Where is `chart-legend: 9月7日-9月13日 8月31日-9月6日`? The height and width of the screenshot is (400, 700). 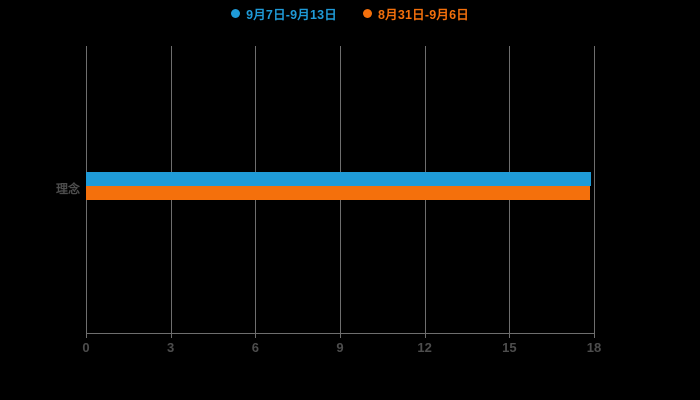
chart-legend: 9月7日-9月13日 8月31日-9月6日 is located at coordinates (350, 13).